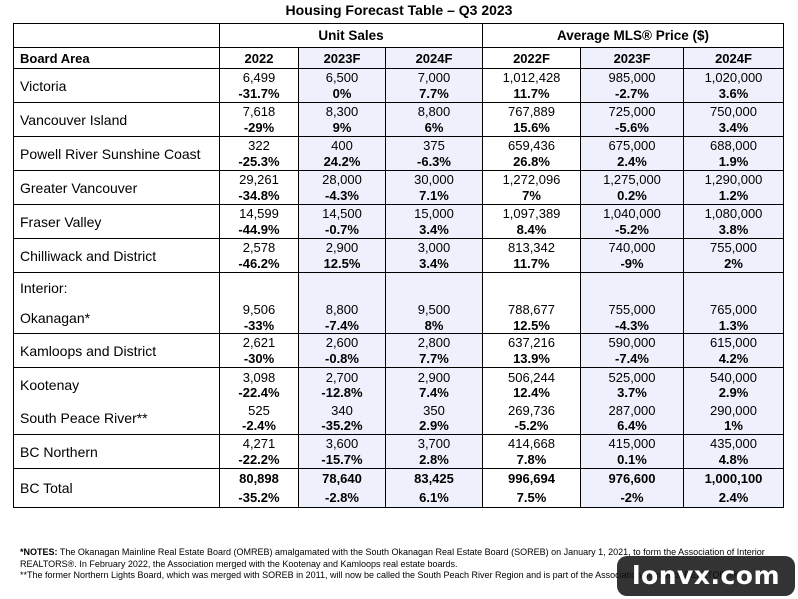 This screenshot has width=798, height=599. What do you see at coordinates (632, 478) in the screenshot?
I see `value-figure: 976,600` at bounding box center [632, 478].